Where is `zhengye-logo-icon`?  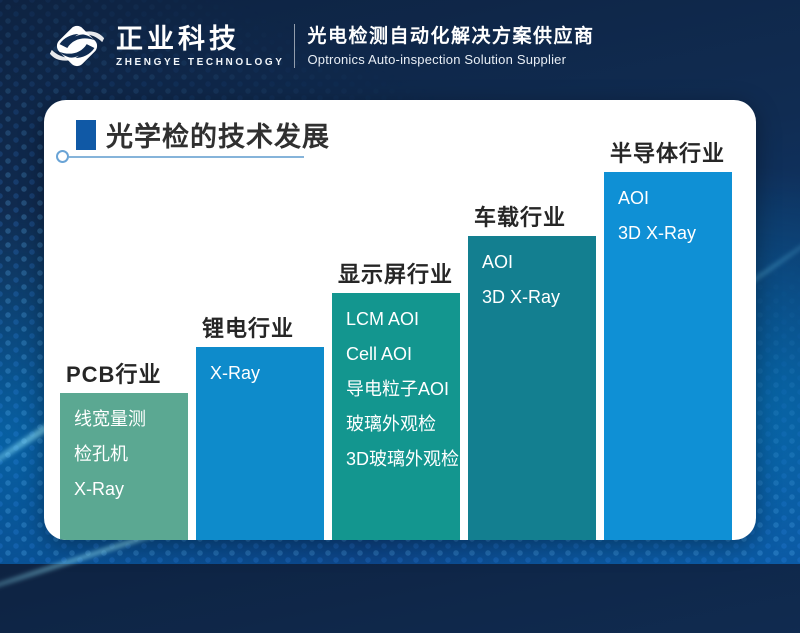 zhengye-logo-icon is located at coordinates (77, 46).